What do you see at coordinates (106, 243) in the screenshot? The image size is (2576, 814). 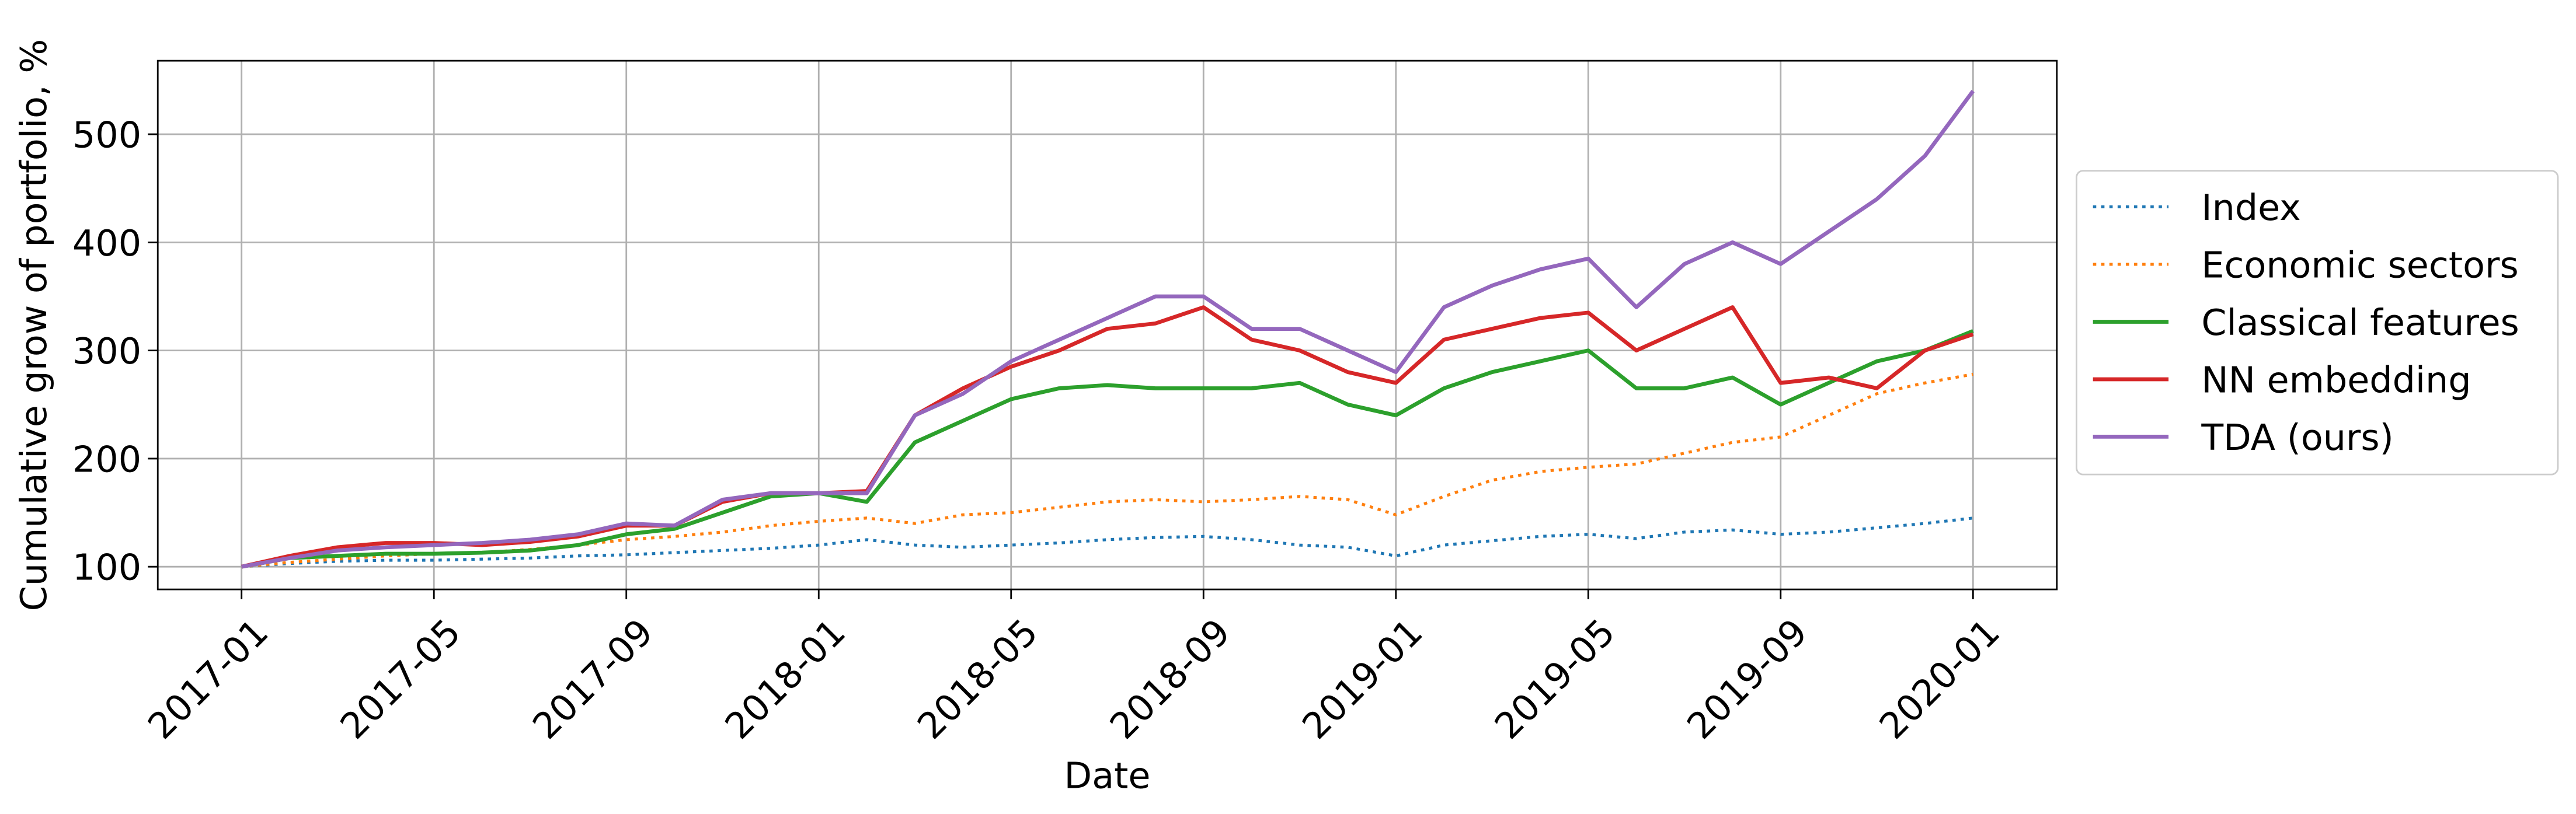 I see `y-tick-label: 400` at bounding box center [106, 243].